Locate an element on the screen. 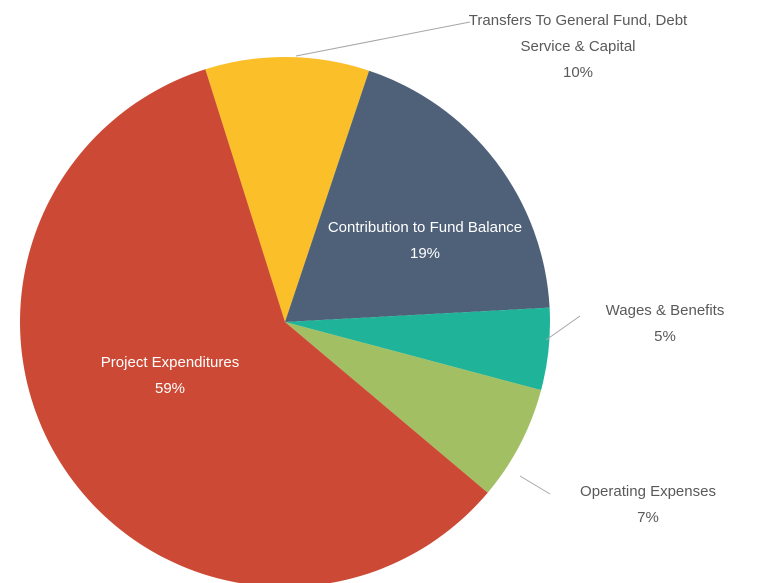 The image size is (770, 583). value-label: 5% is located at coordinates (665, 336).